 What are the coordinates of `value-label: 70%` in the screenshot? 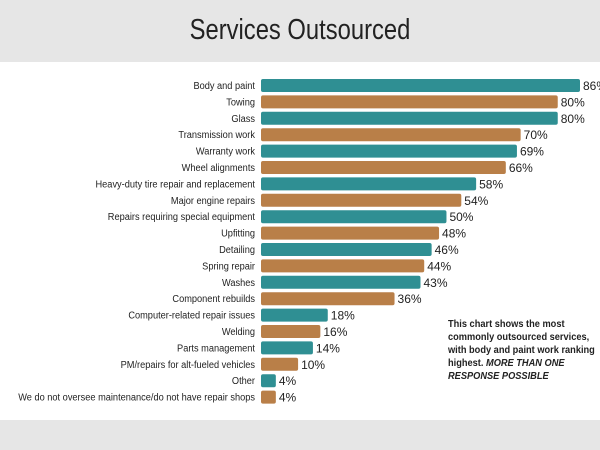 It's located at (536, 135).